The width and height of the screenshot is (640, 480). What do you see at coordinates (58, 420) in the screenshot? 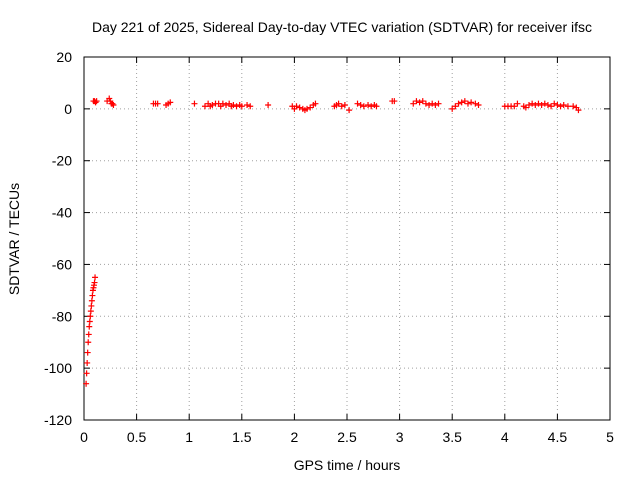
I see `y-tick-label: -120` at bounding box center [58, 420].